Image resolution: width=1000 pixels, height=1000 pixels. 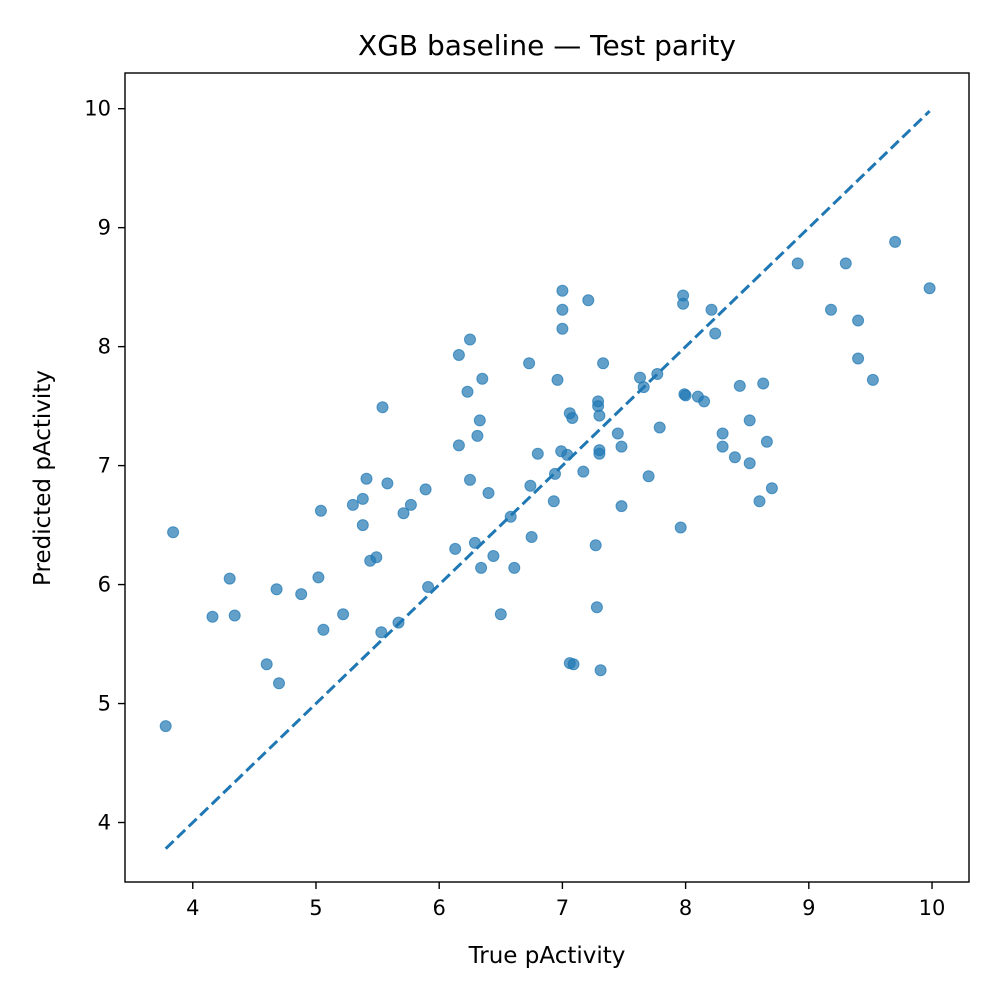 What do you see at coordinates (685, 908) in the screenshot?
I see `x-tick-label: 8` at bounding box center [685, 908].